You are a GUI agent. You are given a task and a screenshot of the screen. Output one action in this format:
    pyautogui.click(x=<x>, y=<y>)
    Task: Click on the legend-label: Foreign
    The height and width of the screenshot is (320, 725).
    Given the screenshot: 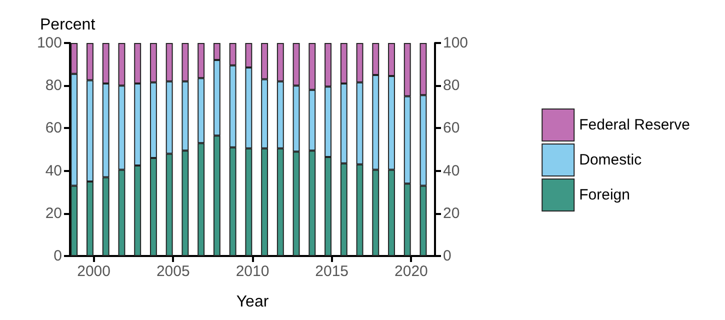 What is the action you would take?
    pyautogui.click(x=604, y=195)
    